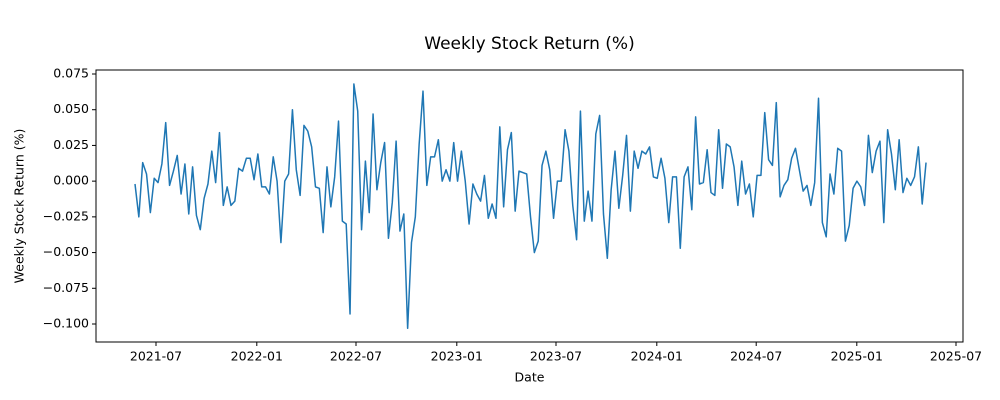  I want to click on x-tick-label: 2023-01, so click(457, 356).